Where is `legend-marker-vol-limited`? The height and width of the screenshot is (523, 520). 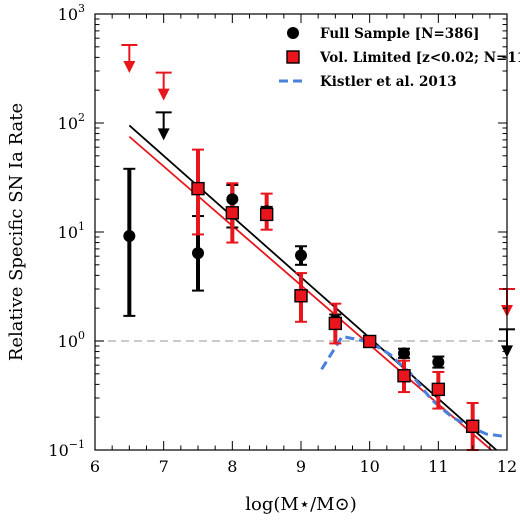 legend-marker-vol-limited is located at coordinates (293, 57).